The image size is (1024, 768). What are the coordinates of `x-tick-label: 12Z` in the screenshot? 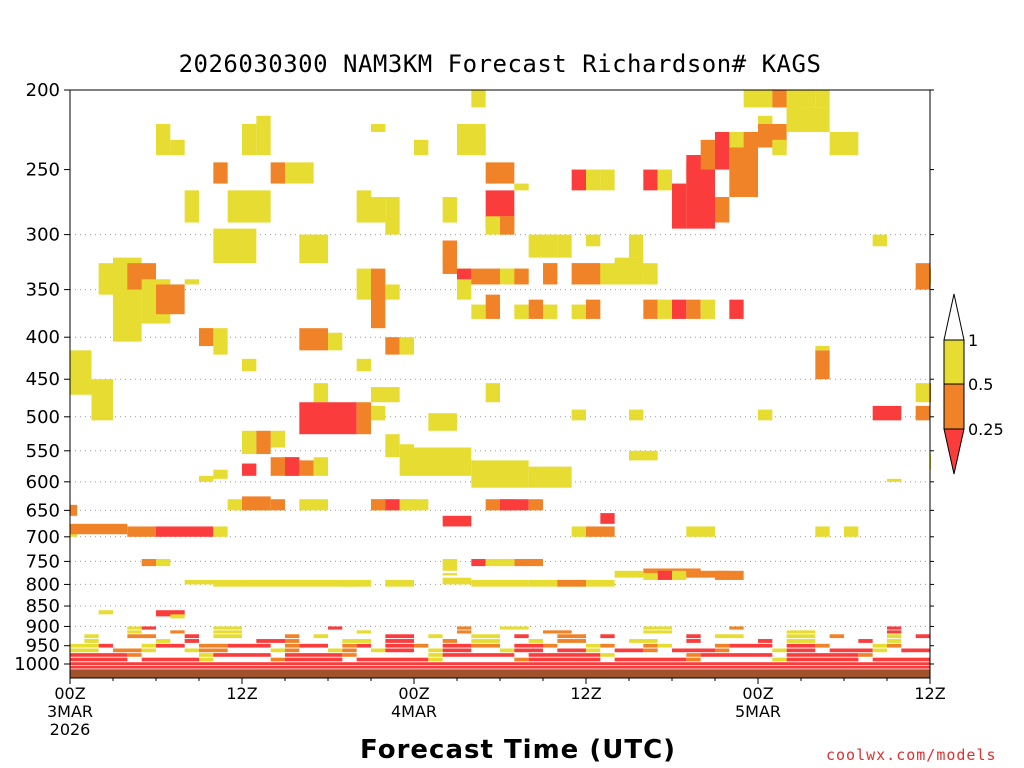 It's located at (241, 693).